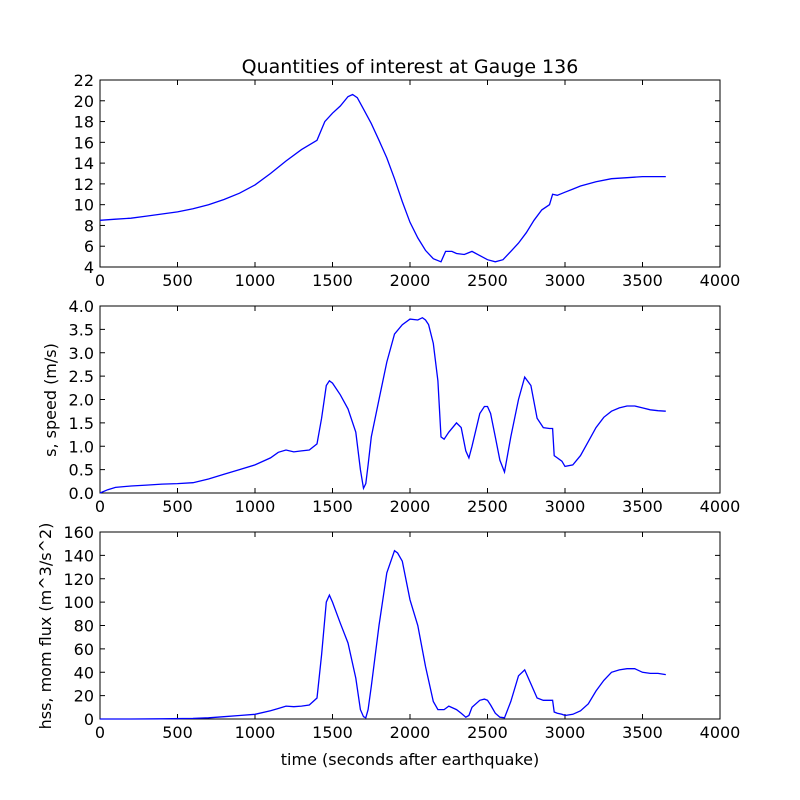  What do you see at coordinates (84, 122) in the screenshot?
I see `y-tick-label: 18` at bounding box center [84, 122].